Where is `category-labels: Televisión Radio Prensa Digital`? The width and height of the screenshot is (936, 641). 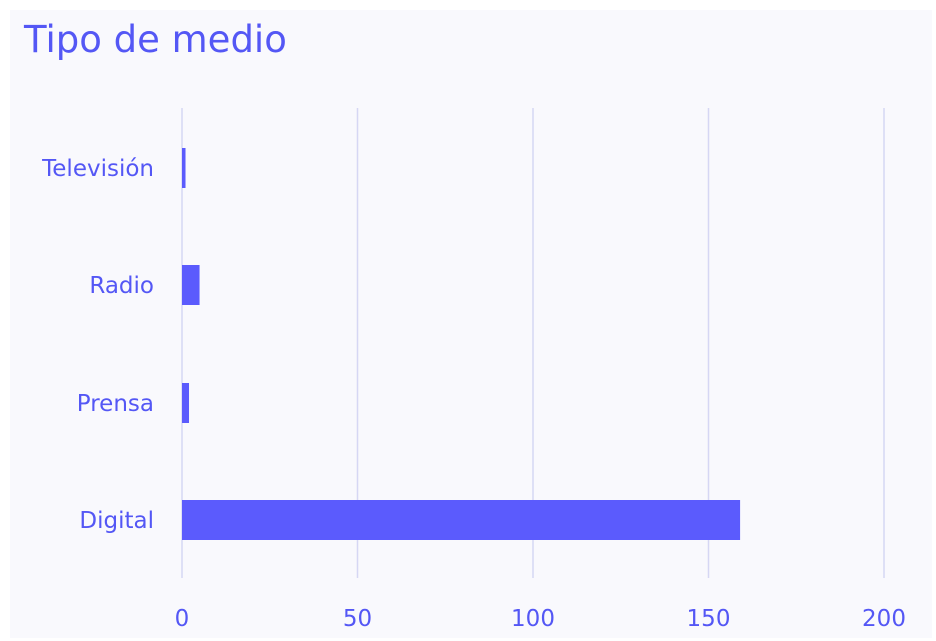
category-labels: Televisión Radio Prensa Digital is located at coordinates (97, 345).